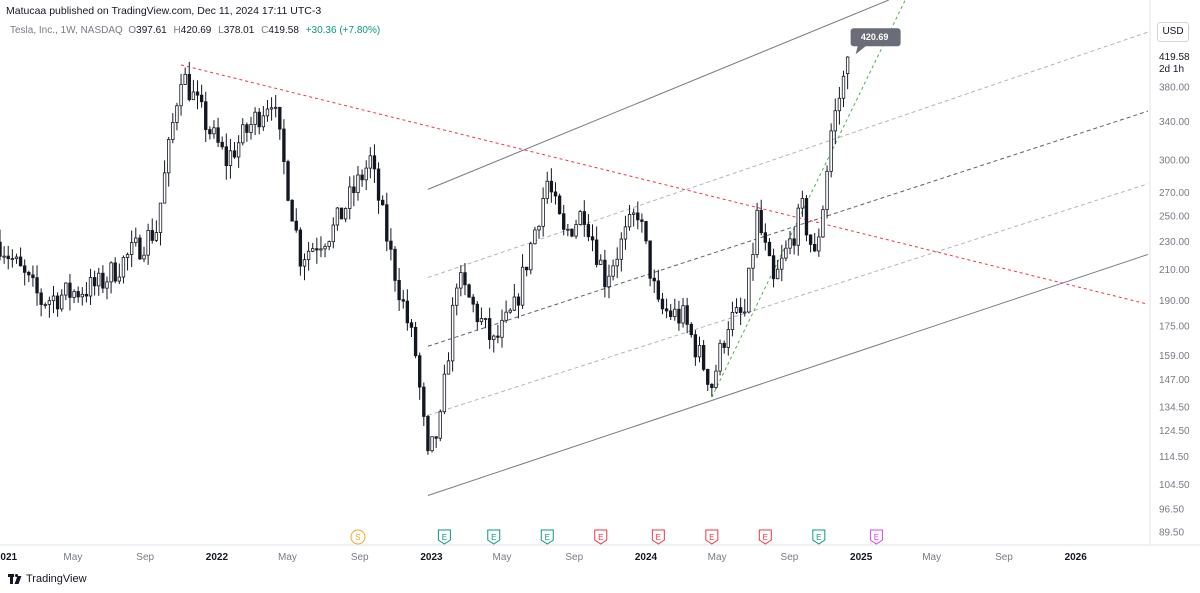 The image size is (1200, 593). What do you see at coordinates (287, 557) in the screenshot?
I see `time-tick-label: May` at bounding box center [287, 557].